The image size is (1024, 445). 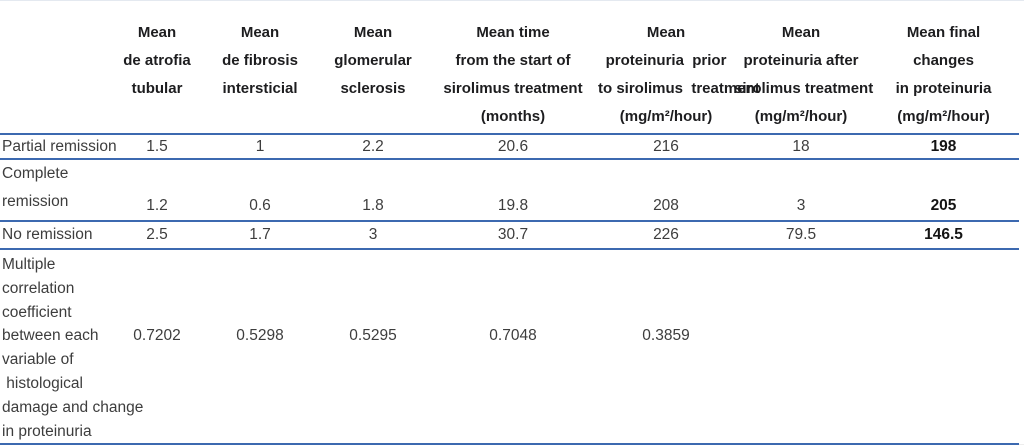 I want to click on table-cell: 1.7, so click(x=260, y=235).